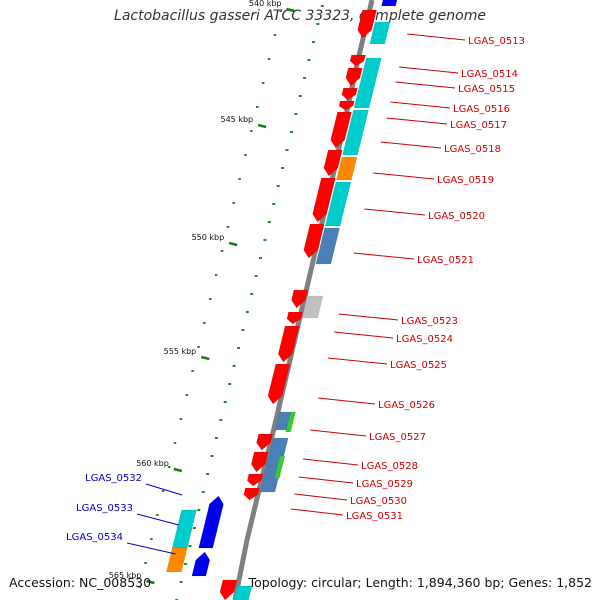 The width and height of the screenshot is (600, 600). What do you see at coordinates (472, 149) in the screenshot?
I see `gene-label: LGAS_0518` at bounding box center [472, 149].